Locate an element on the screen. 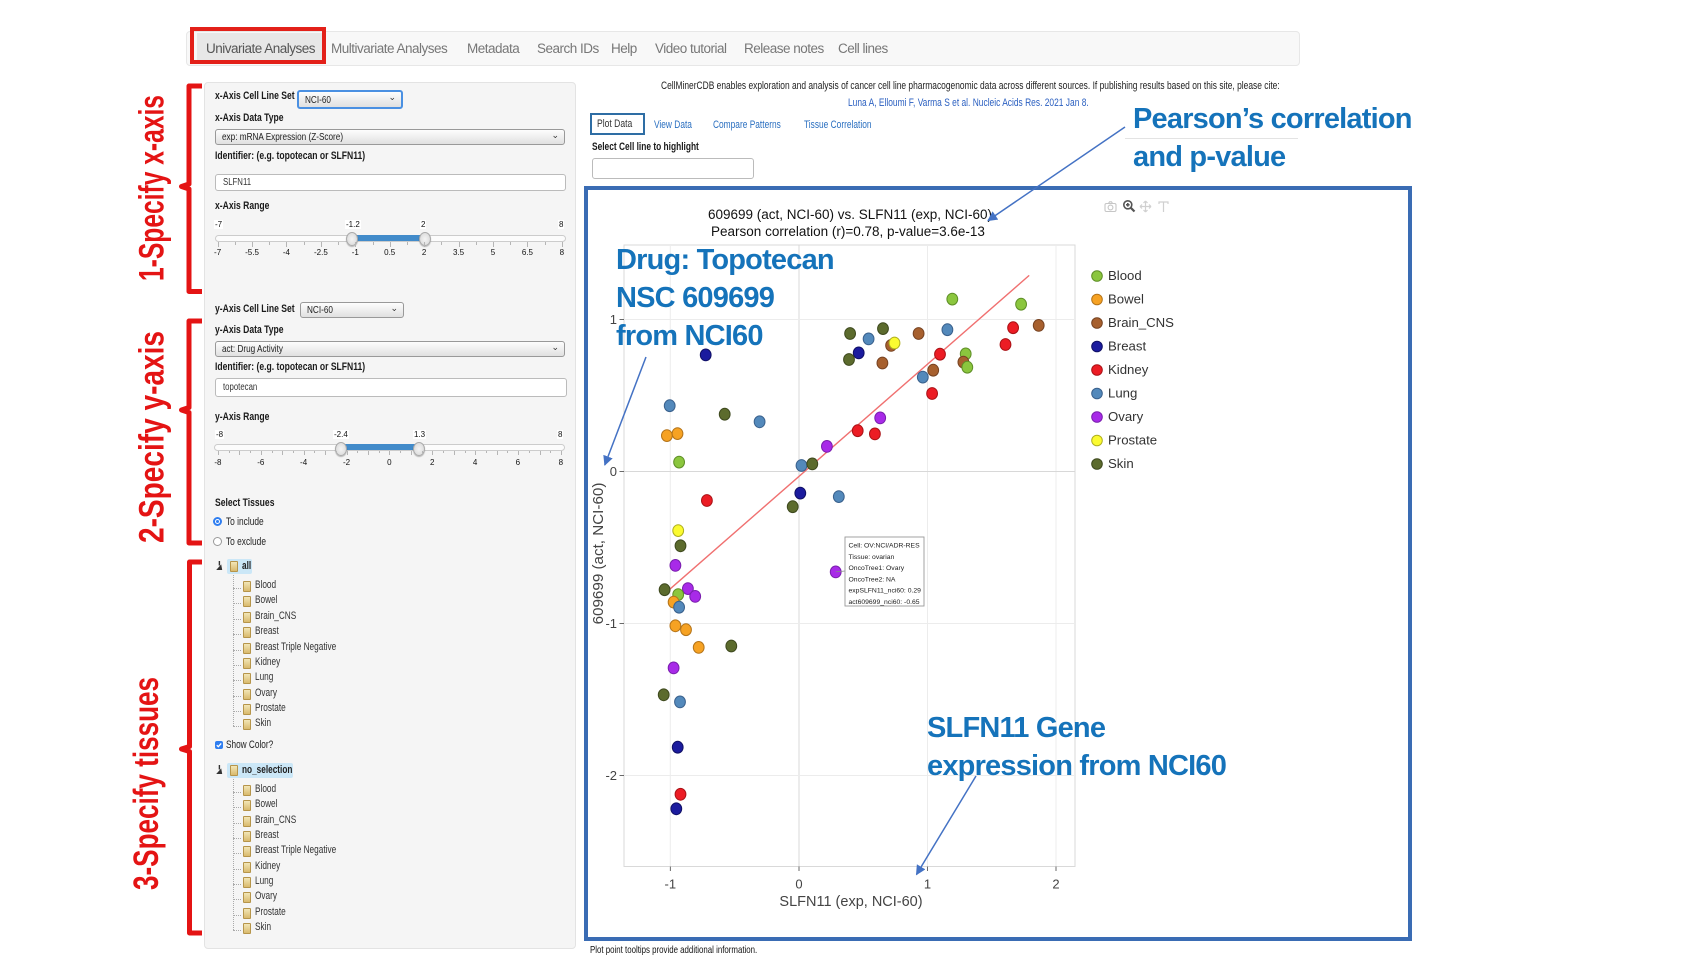 The image size is (1700, 956). svg-text: Kidney is located at coordinates (1128, 369).